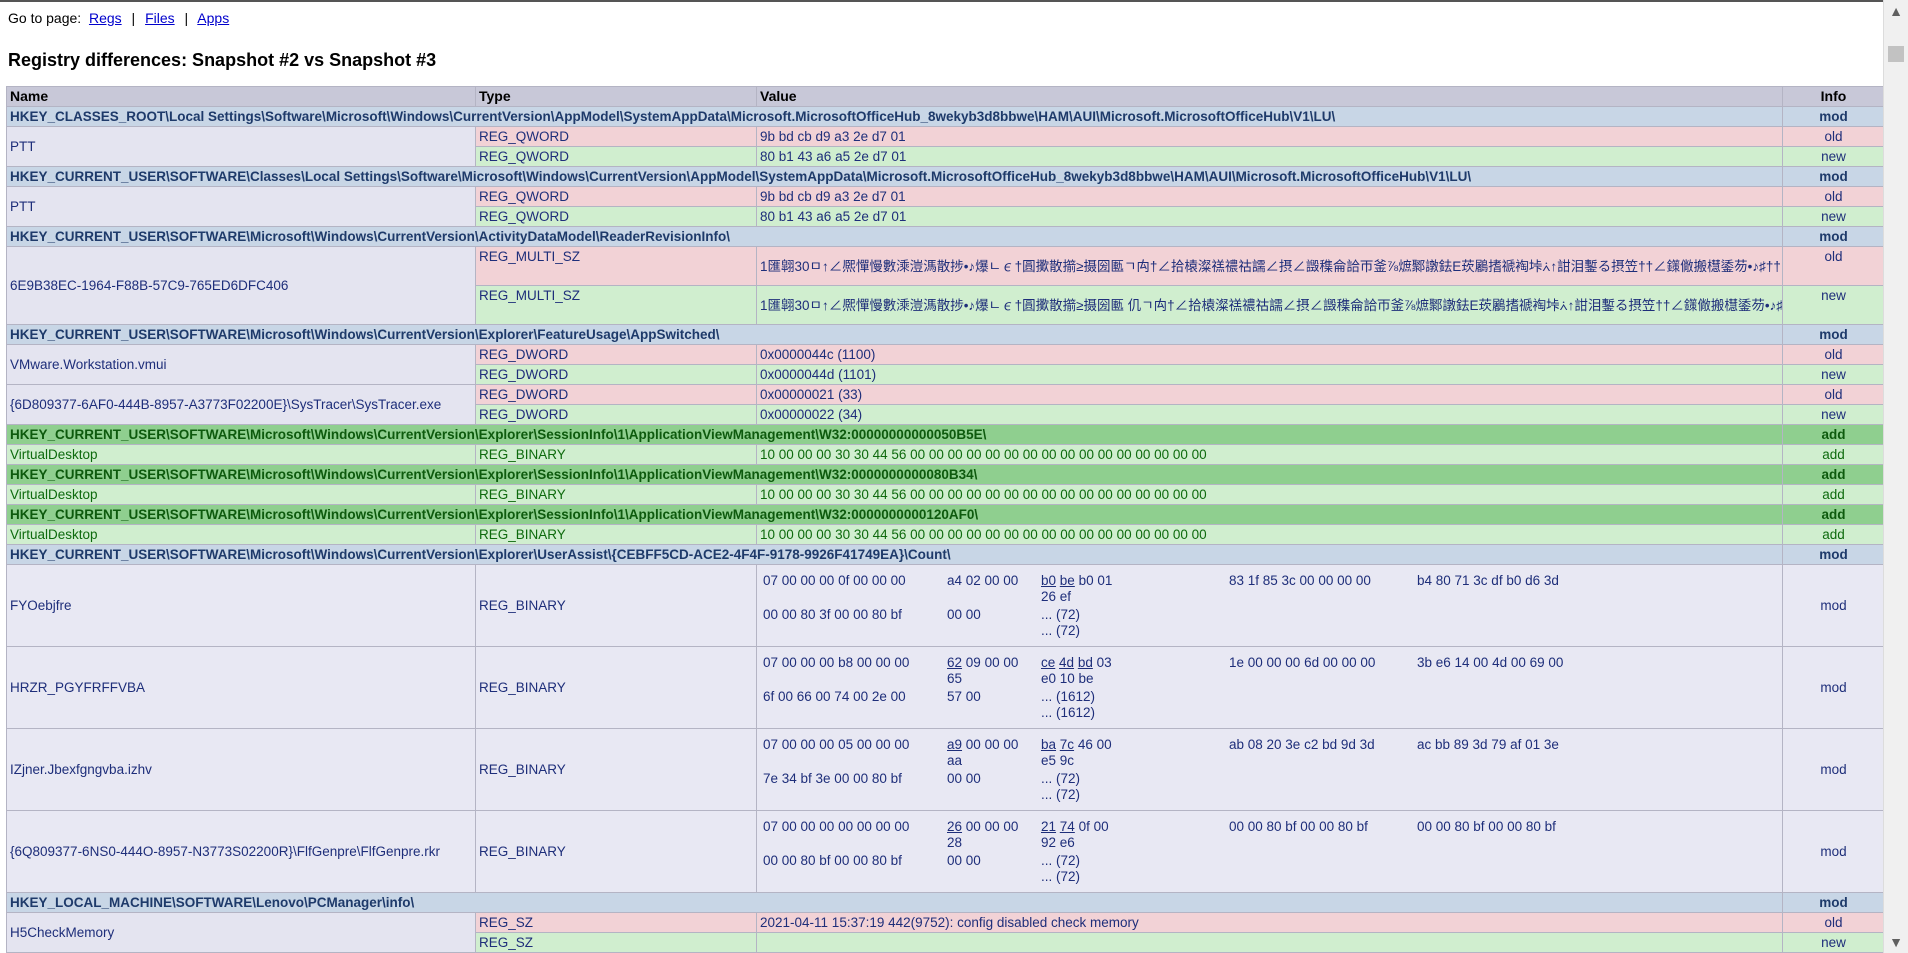 Image resolution: width=1908 pixels, height=953 pixels. I want to click on hex-bytes: 0f 00, so click(1093, 826).